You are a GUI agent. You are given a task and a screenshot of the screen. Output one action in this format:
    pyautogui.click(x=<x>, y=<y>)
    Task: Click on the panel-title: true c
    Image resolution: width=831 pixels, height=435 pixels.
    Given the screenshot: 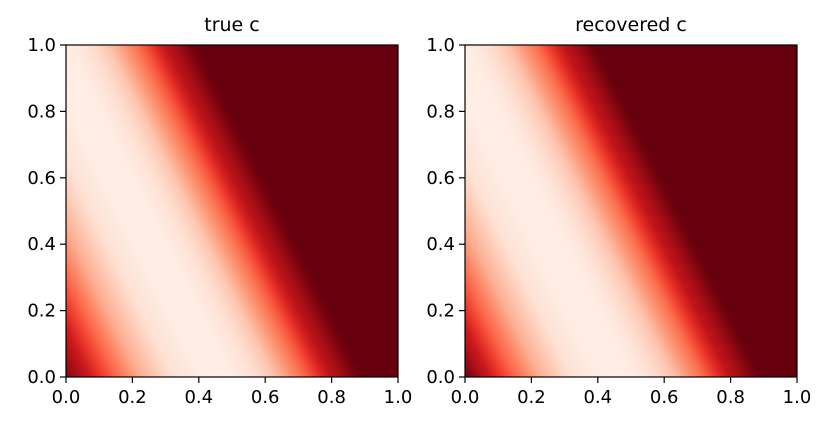 What is the action you would take?
    pyautogui.click(x=231, y=25)
    